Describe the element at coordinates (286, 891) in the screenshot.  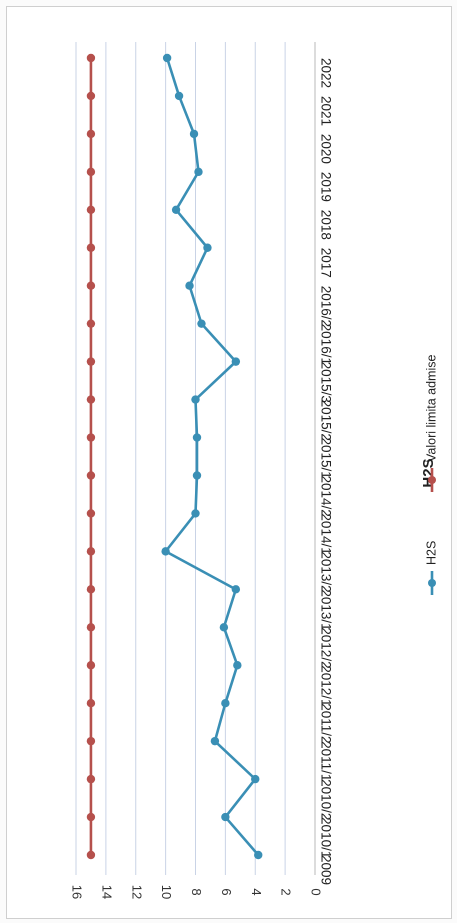
I see `y-tick-label-2: 2` at that location.